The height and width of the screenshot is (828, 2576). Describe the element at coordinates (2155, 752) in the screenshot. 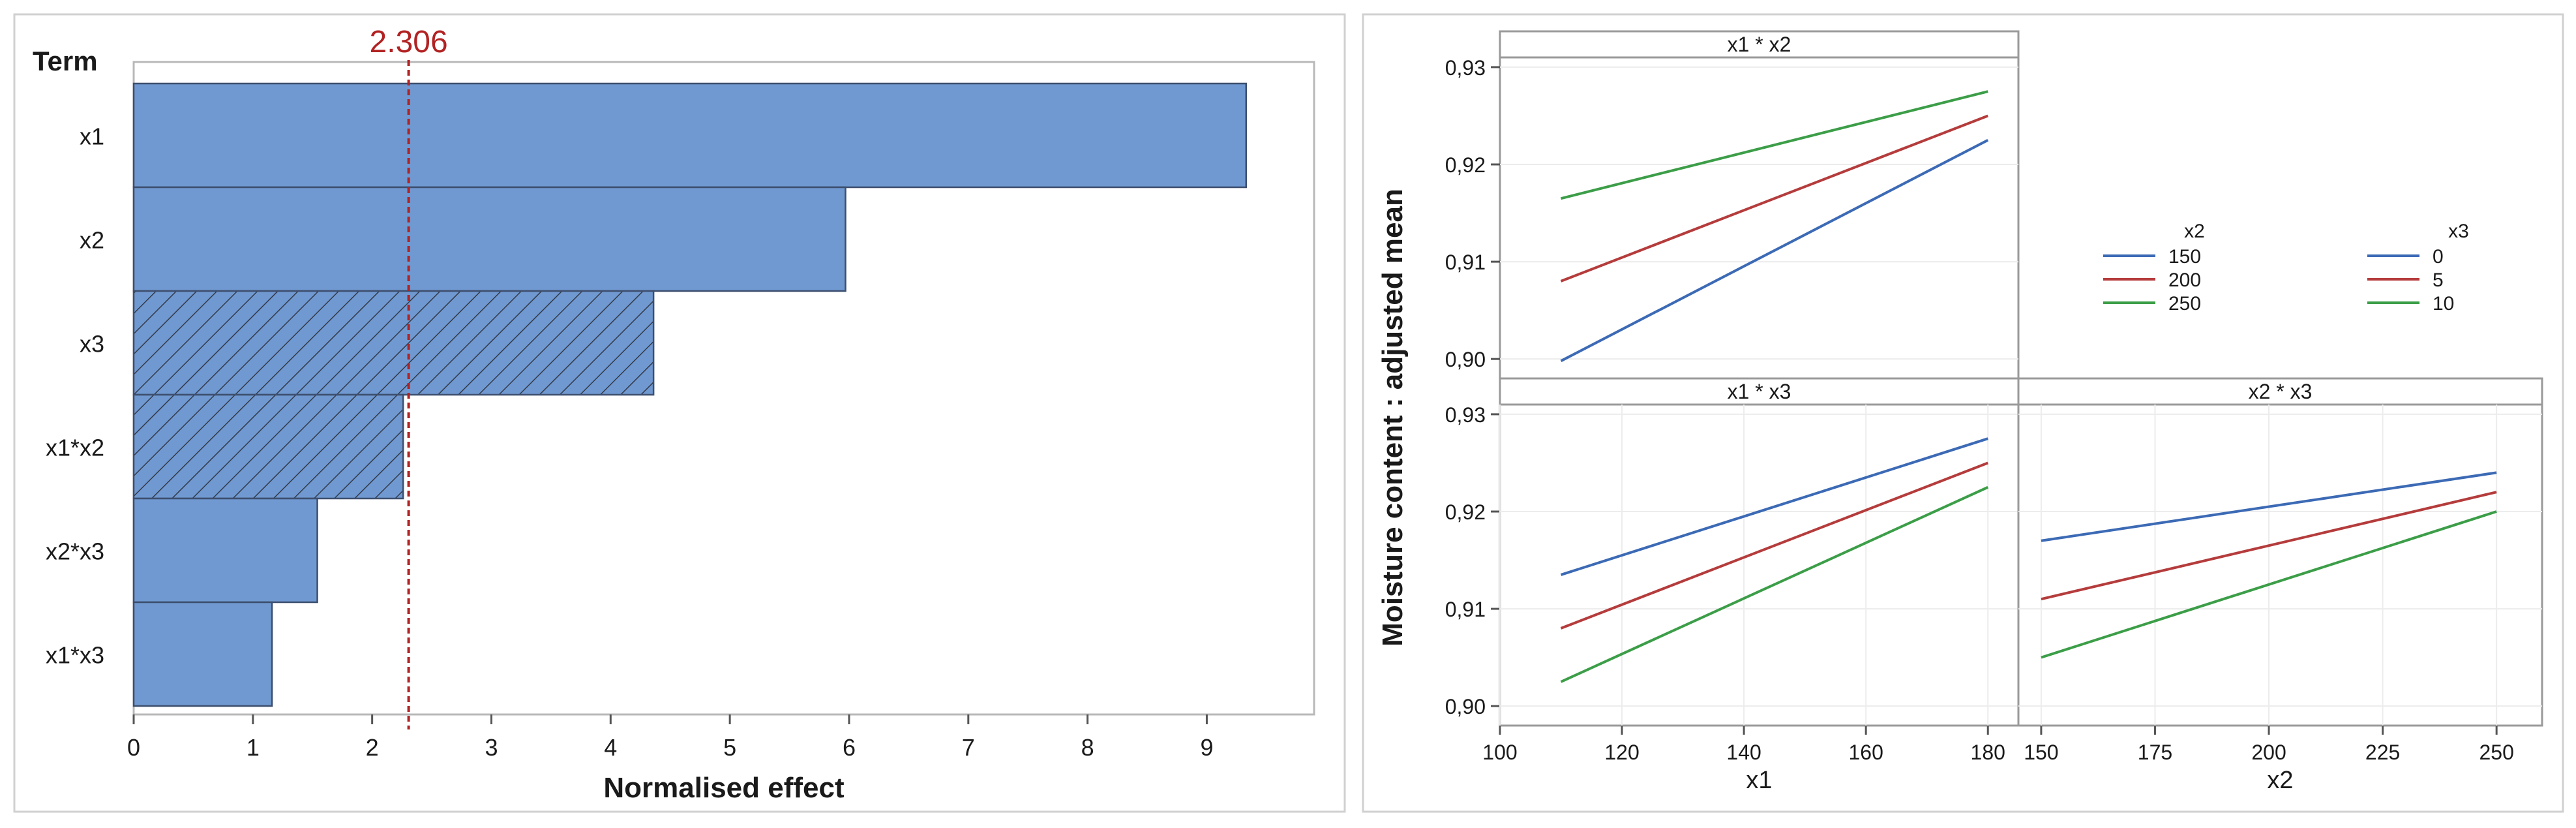

I see `x-tick-label: 175` at that location.